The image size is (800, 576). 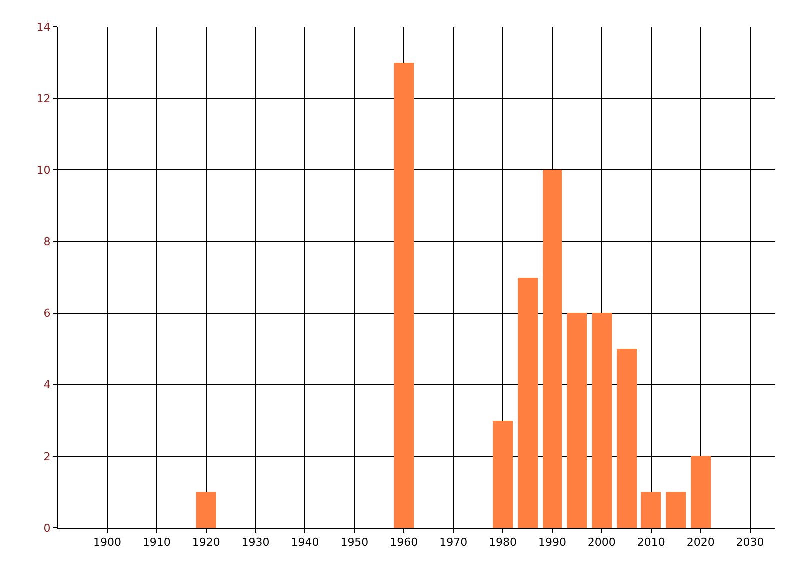 What do you see at coordinates (47, 242) in the screenshot?
I see `y-tick-label: 8` at bounding box center [47, 242].